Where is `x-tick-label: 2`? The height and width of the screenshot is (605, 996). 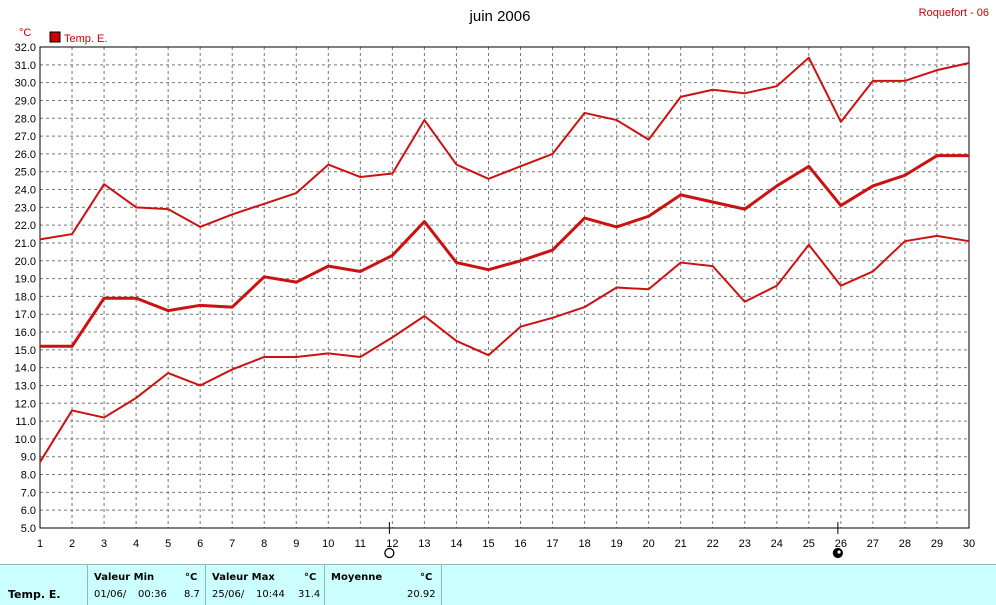 x-tick-label: 2 is located at coordinates (72, 544).